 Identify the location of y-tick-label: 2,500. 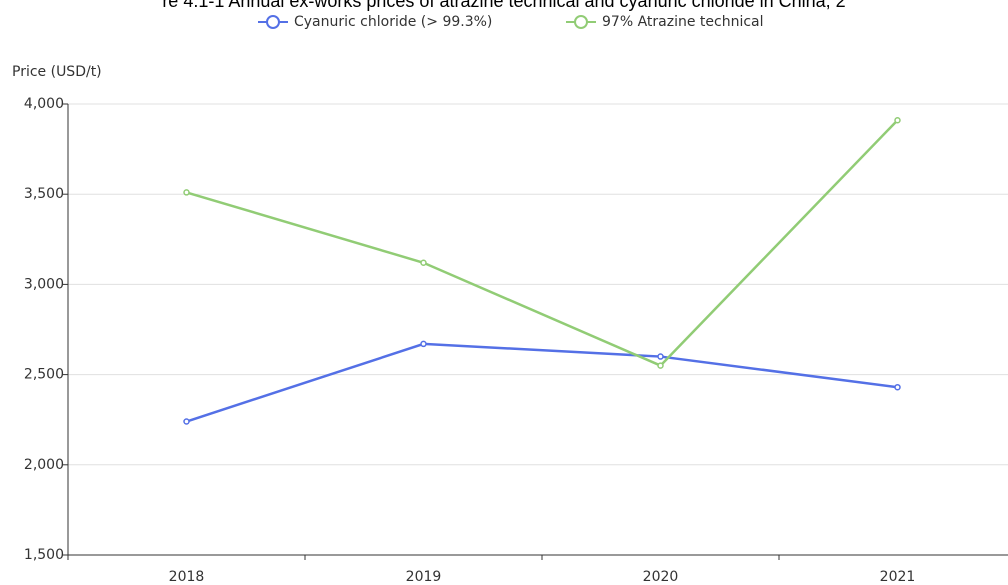
(44, 375).